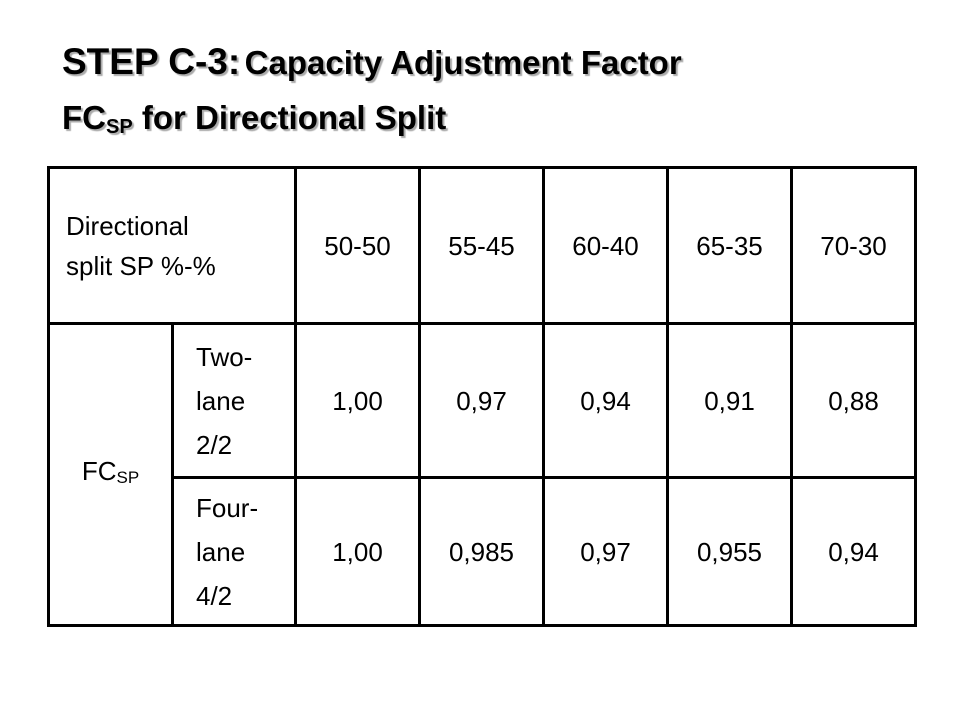 The image size is (960, 720). What do you see at coordinates (729, 551) in the screenshot?
I see `table-cell: 0,955` at bounding box center [729, 551].